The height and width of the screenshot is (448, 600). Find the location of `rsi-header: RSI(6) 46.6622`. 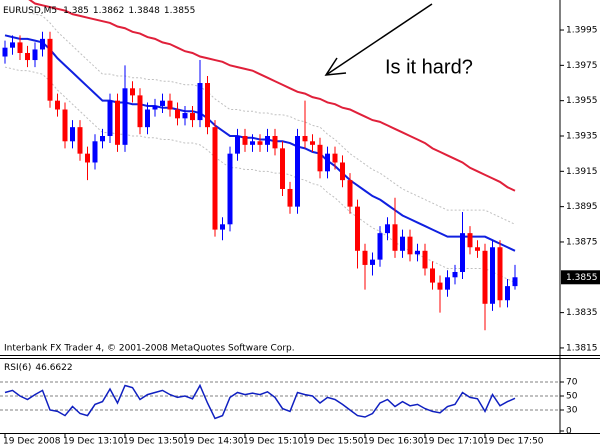

rsi-header: RSI(6) 46.6622 is located at coordinates (38, 368).